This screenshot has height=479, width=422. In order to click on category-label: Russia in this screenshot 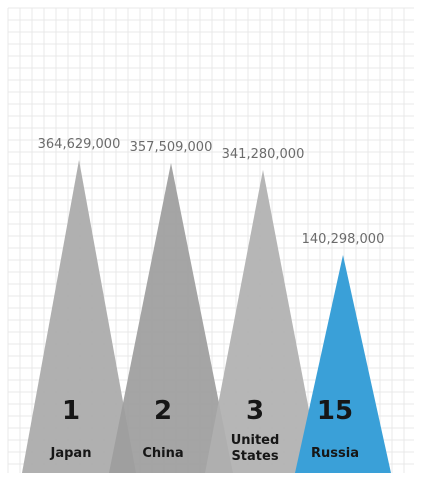, I will do `click(335, 453)`.